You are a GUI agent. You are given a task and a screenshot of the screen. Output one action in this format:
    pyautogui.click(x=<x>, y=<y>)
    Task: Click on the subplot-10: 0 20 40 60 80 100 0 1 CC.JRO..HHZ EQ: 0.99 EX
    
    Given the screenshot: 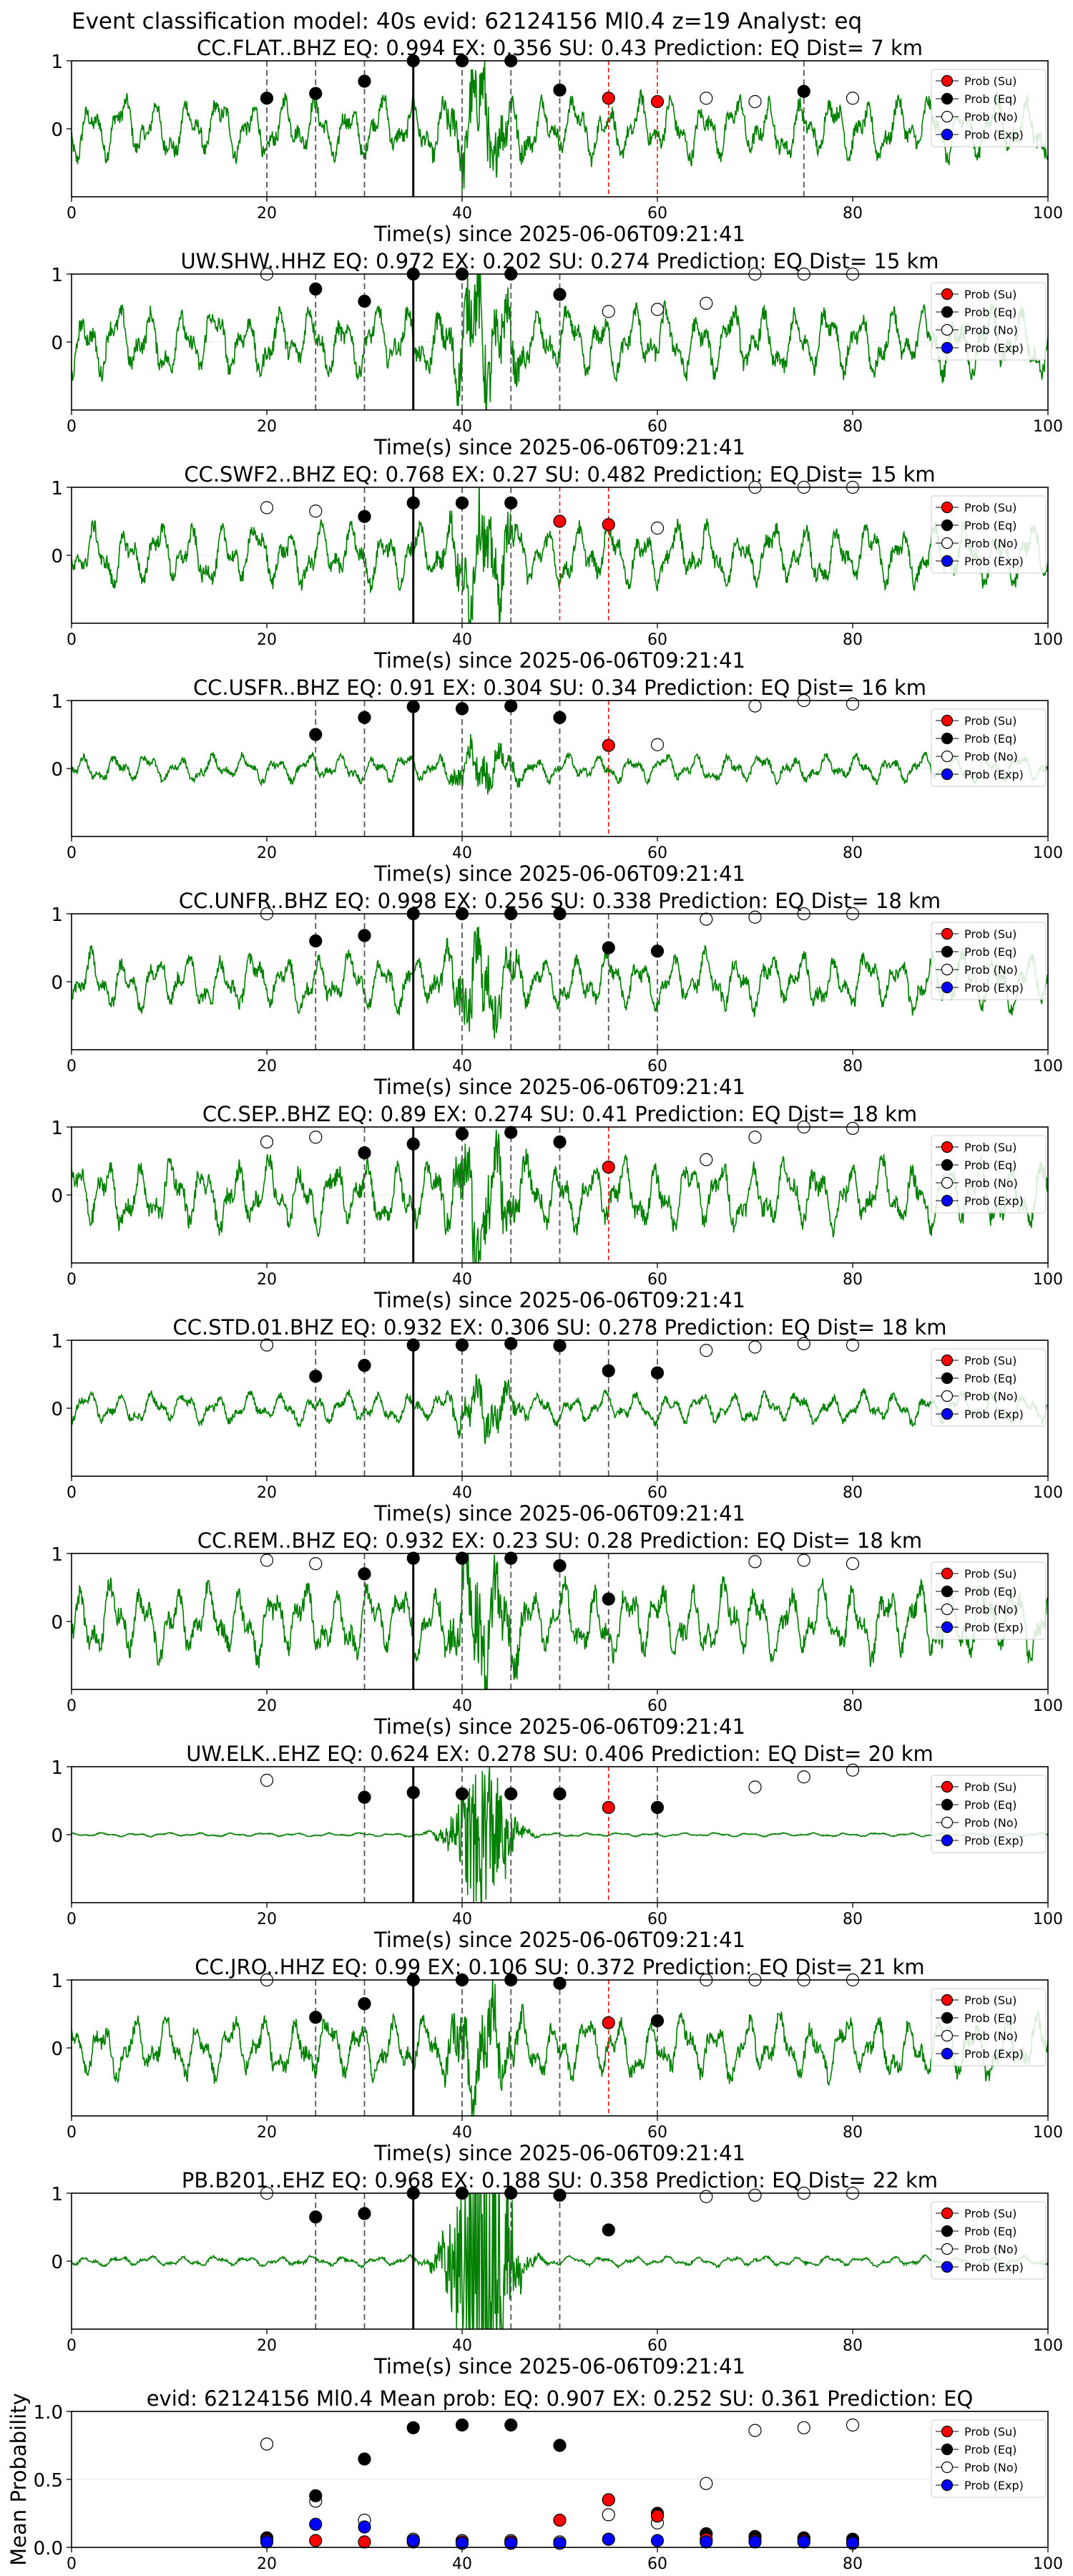 What is the action you would take?
    pyautogui.click(x=557, y=2060)
    